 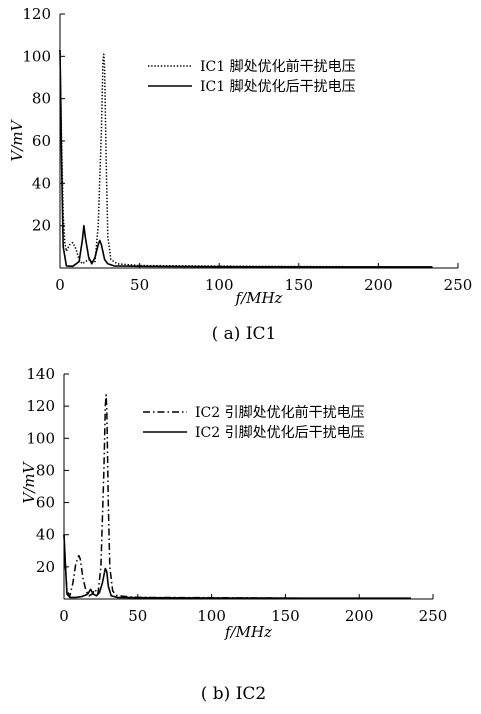 What do you see at coordinates (278, 87) in the screenshot?
I see `legend-entry: IC1 脚处优化后干扰电压` at bounding box center [278, 87].